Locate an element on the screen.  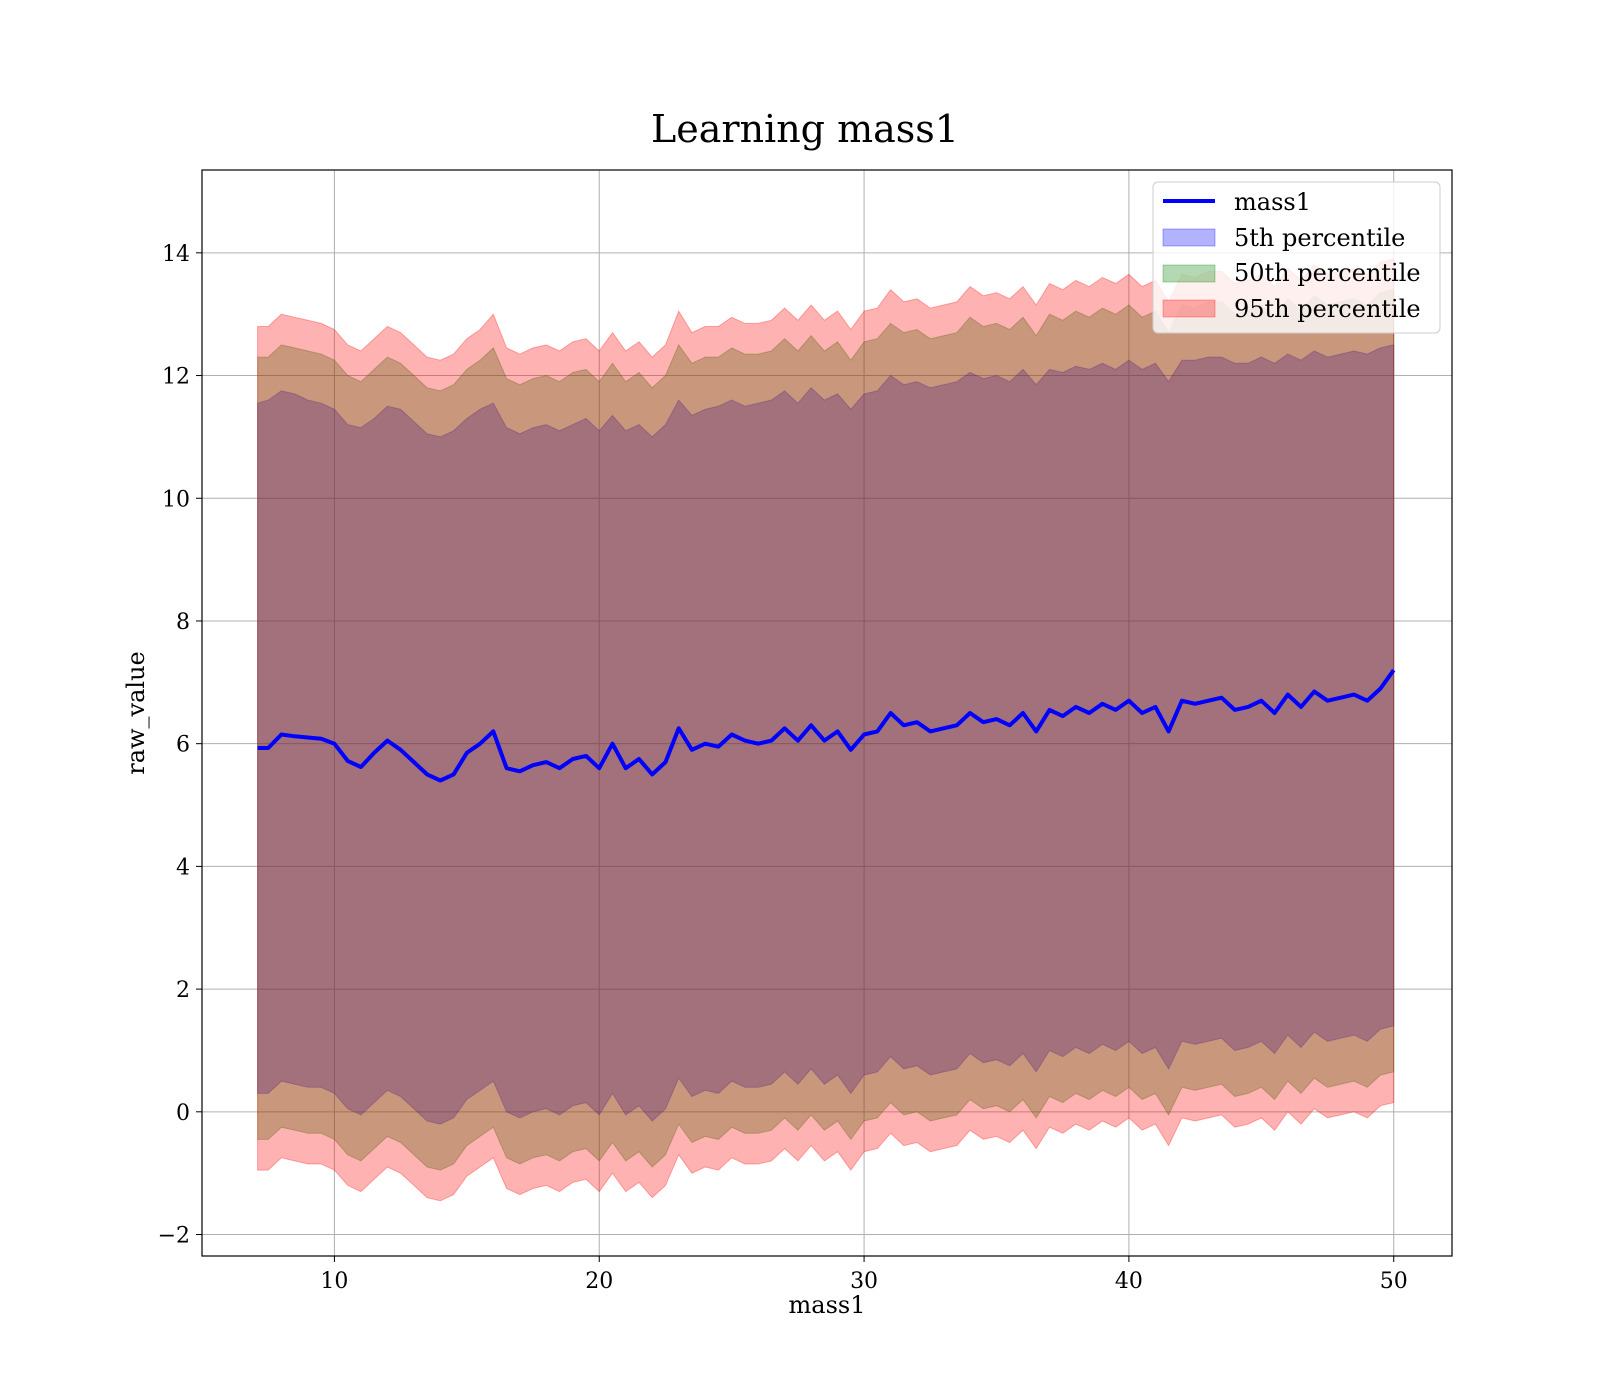
mass1-line-layer is located at coordinates (826, 725).